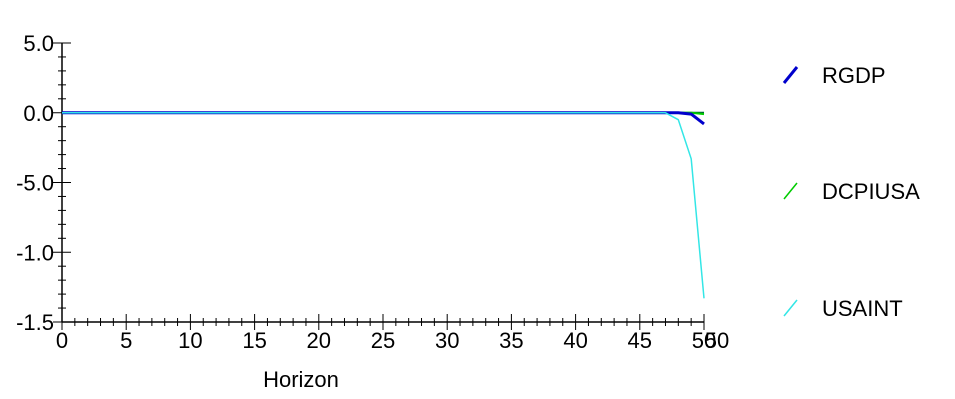 The width and height of the screenshot is (955, 399). I want to click on legend: RGDP DCPIUSA USAINT, so click(851, 192).